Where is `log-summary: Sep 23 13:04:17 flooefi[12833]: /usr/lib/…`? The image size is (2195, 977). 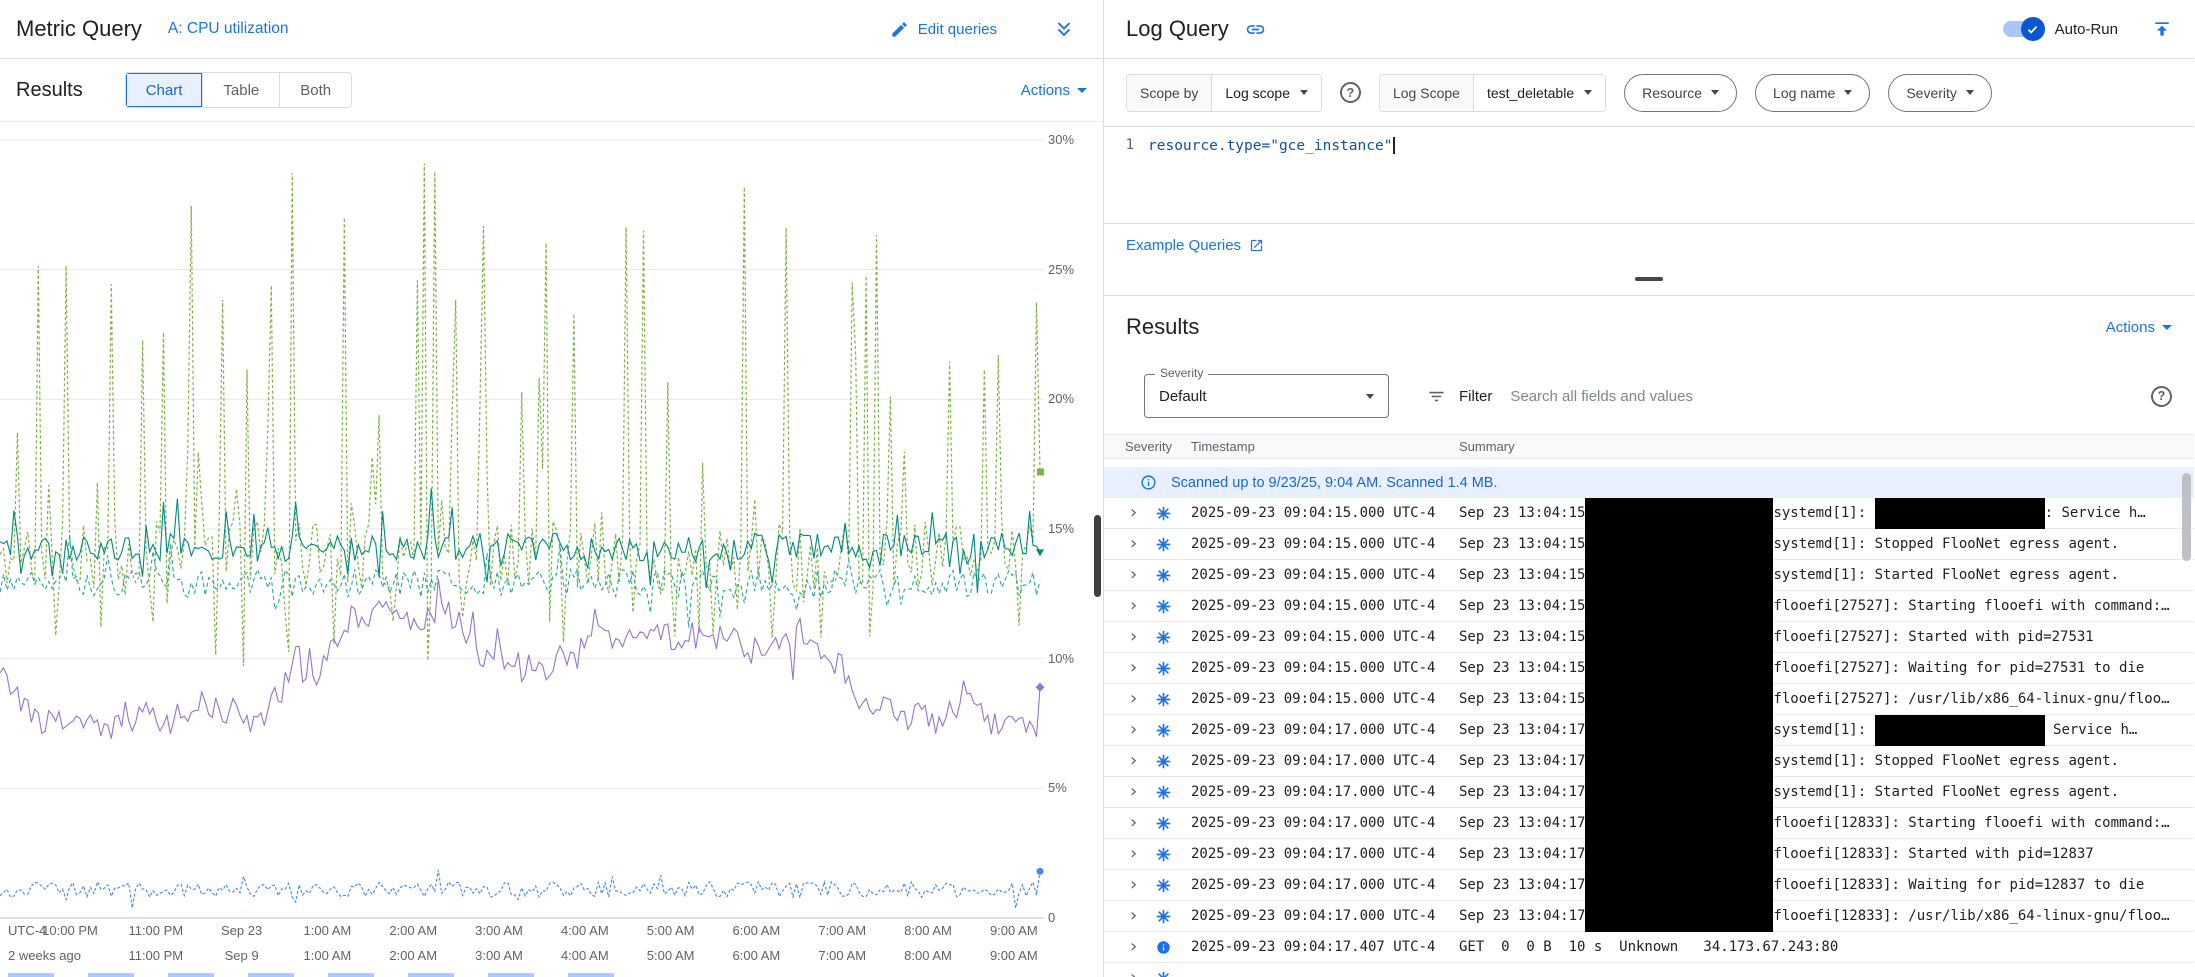
log-summary: Sep 23 13:04:17 flooefi[12833]: /usr/lib/… is located at coordinates (1826, 916).